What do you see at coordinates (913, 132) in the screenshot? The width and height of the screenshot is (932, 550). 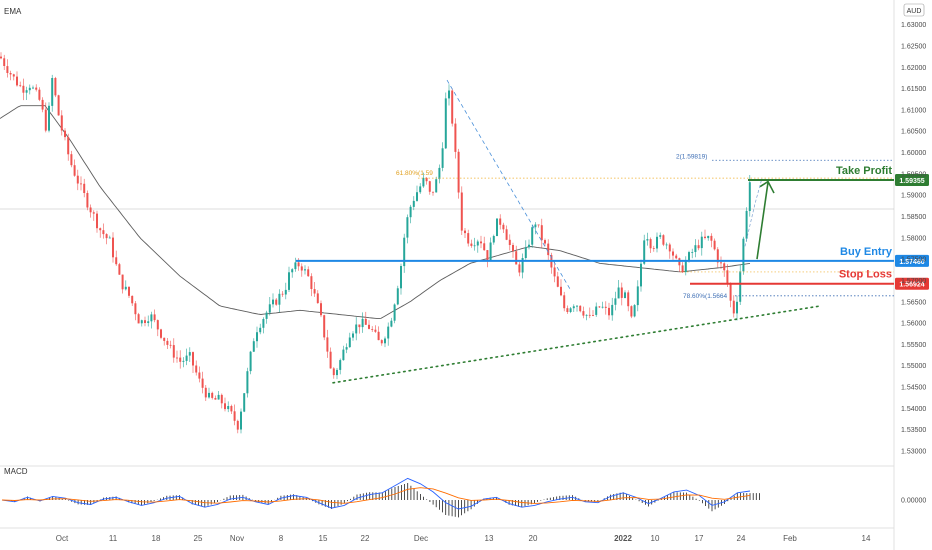 I see `price-tick-label: 1.60500` at bounding box center [913, 132].